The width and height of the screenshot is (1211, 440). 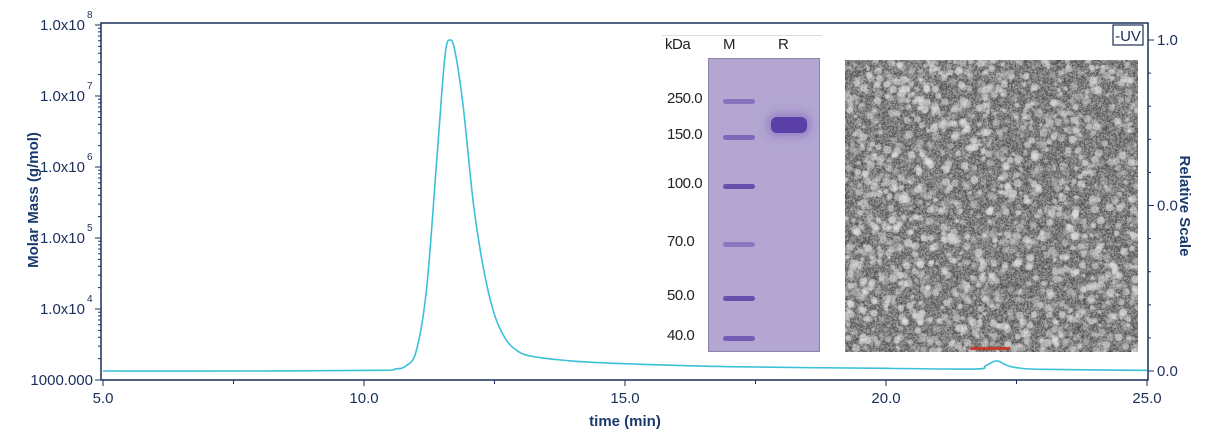 I want to click on x-tick-label: 5.0, so click(x=103, y=398).